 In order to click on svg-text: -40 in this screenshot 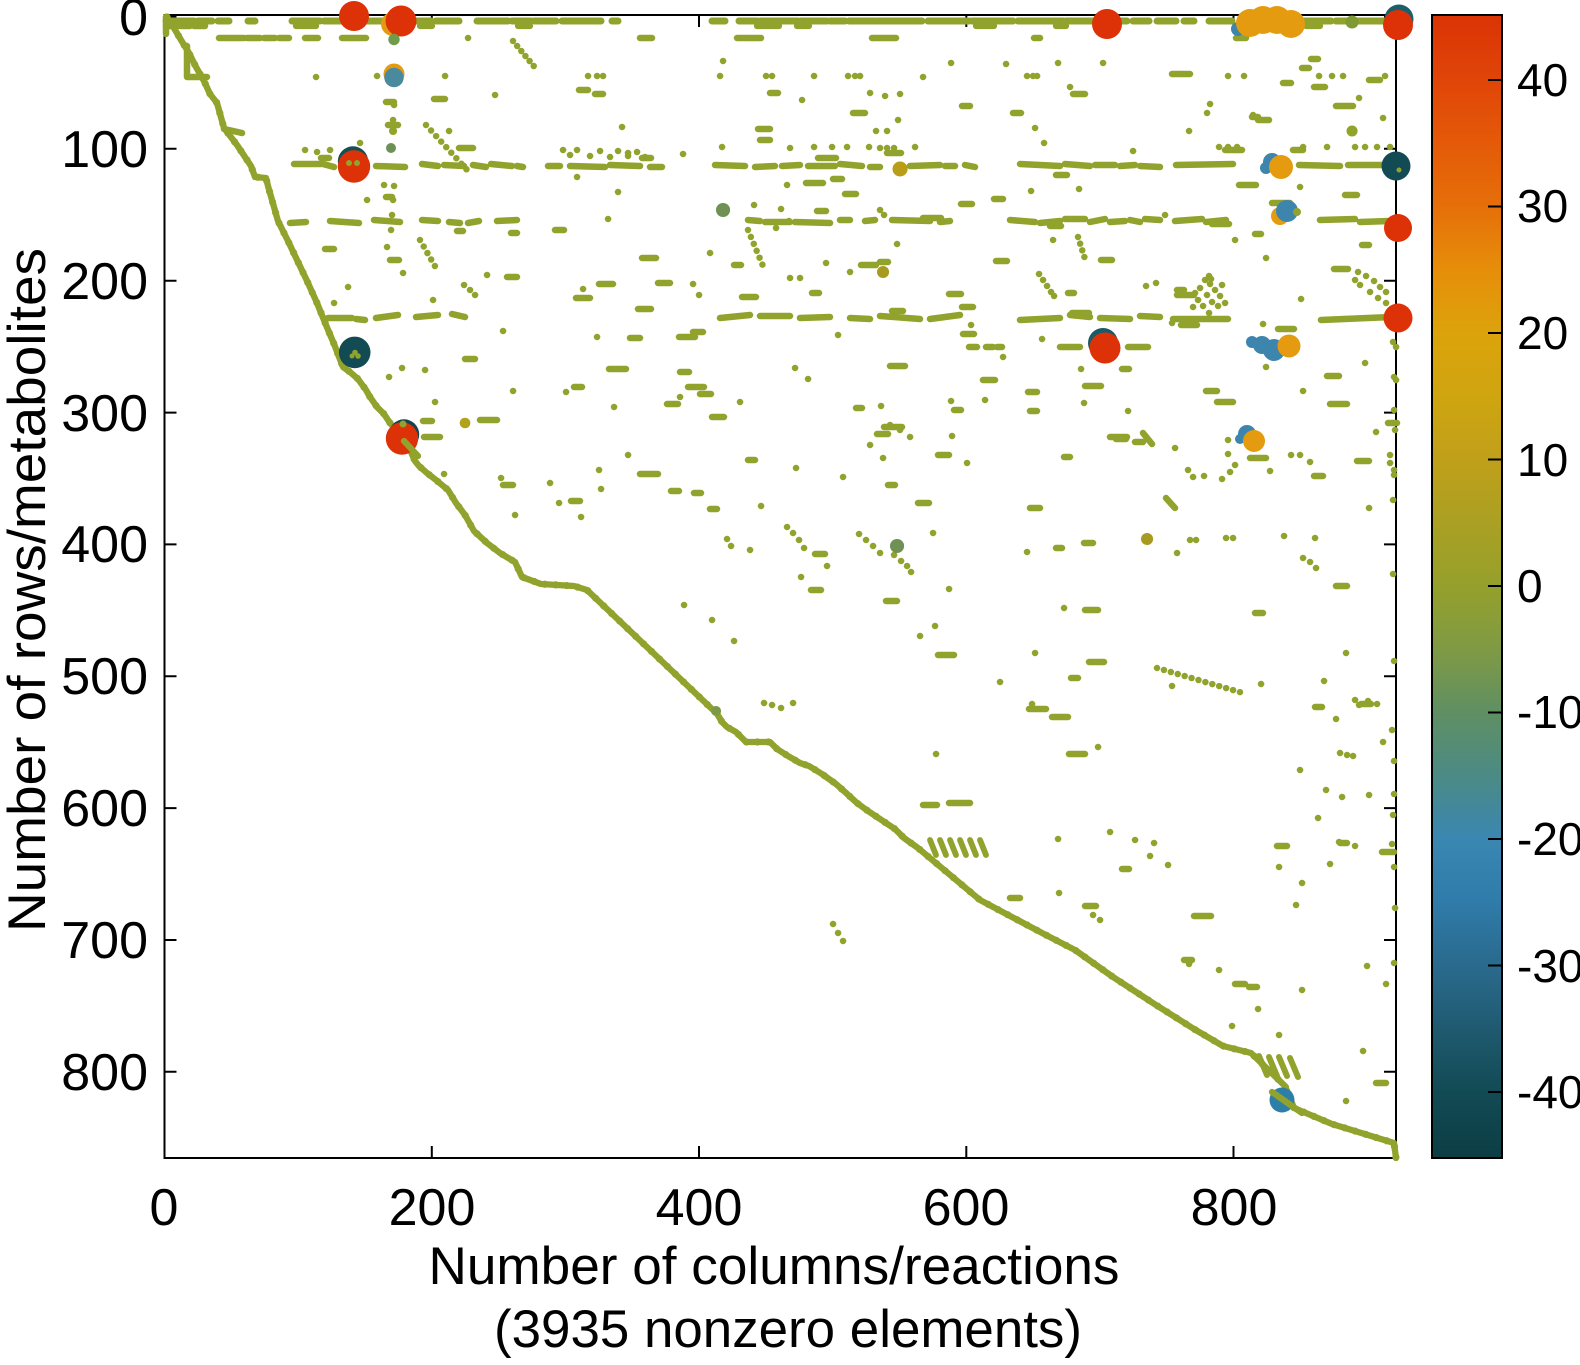, I will do `click(1548, 1092)`.